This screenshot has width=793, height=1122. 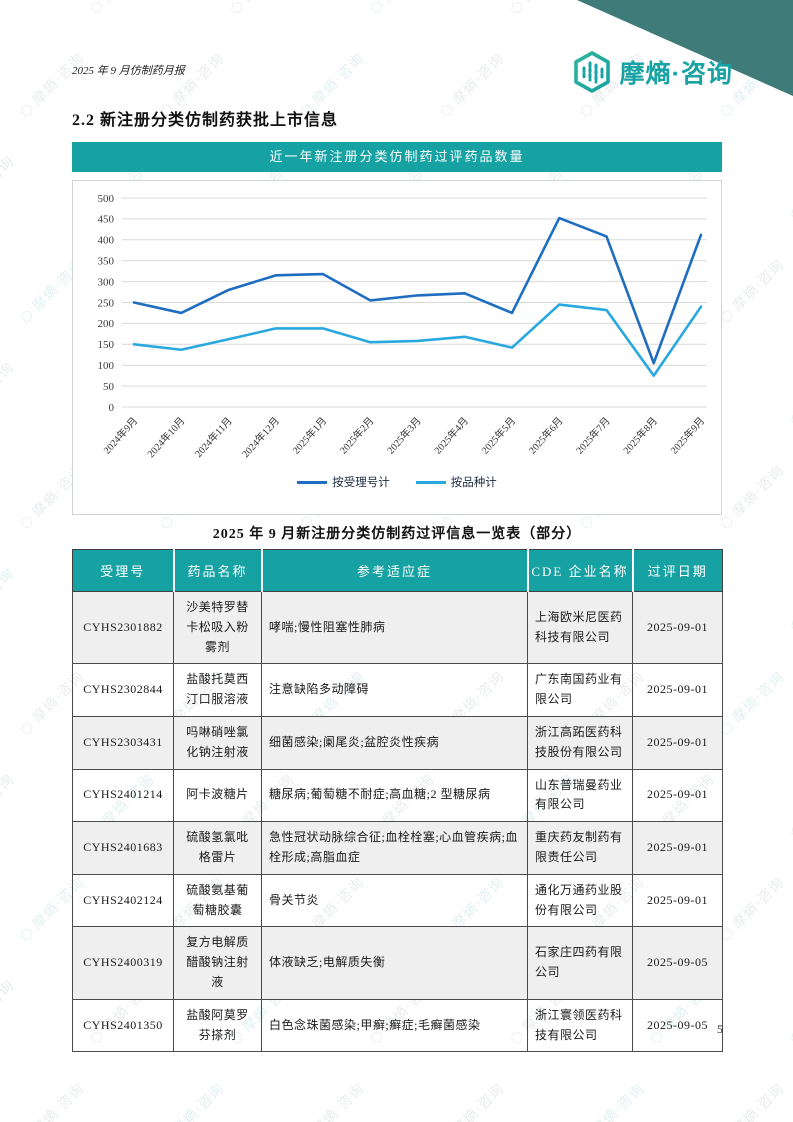 I want to click on x-tick-label: 2025年1月, so click(x=309, y=435).